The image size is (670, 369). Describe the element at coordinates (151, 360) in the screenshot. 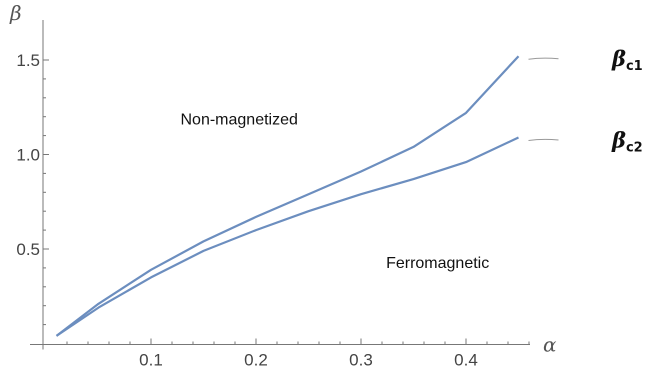

I see `x-tick-label: 0.1` at that location.